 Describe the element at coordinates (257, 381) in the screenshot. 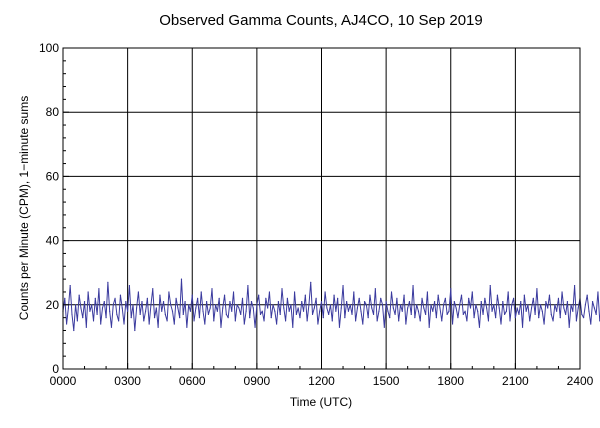

I see `x-tick-label: 0900` at that location.